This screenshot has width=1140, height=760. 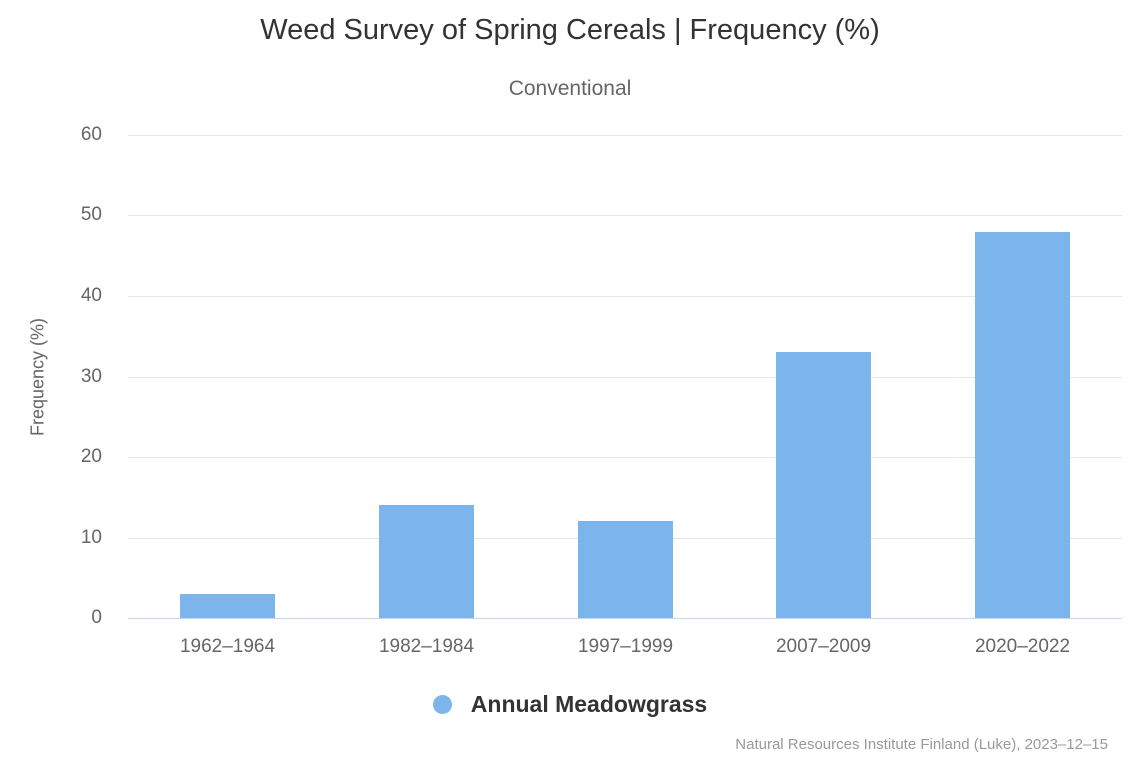 I want to click on x-axis-category-label: 1997–1999, so click(x=625, y=646).